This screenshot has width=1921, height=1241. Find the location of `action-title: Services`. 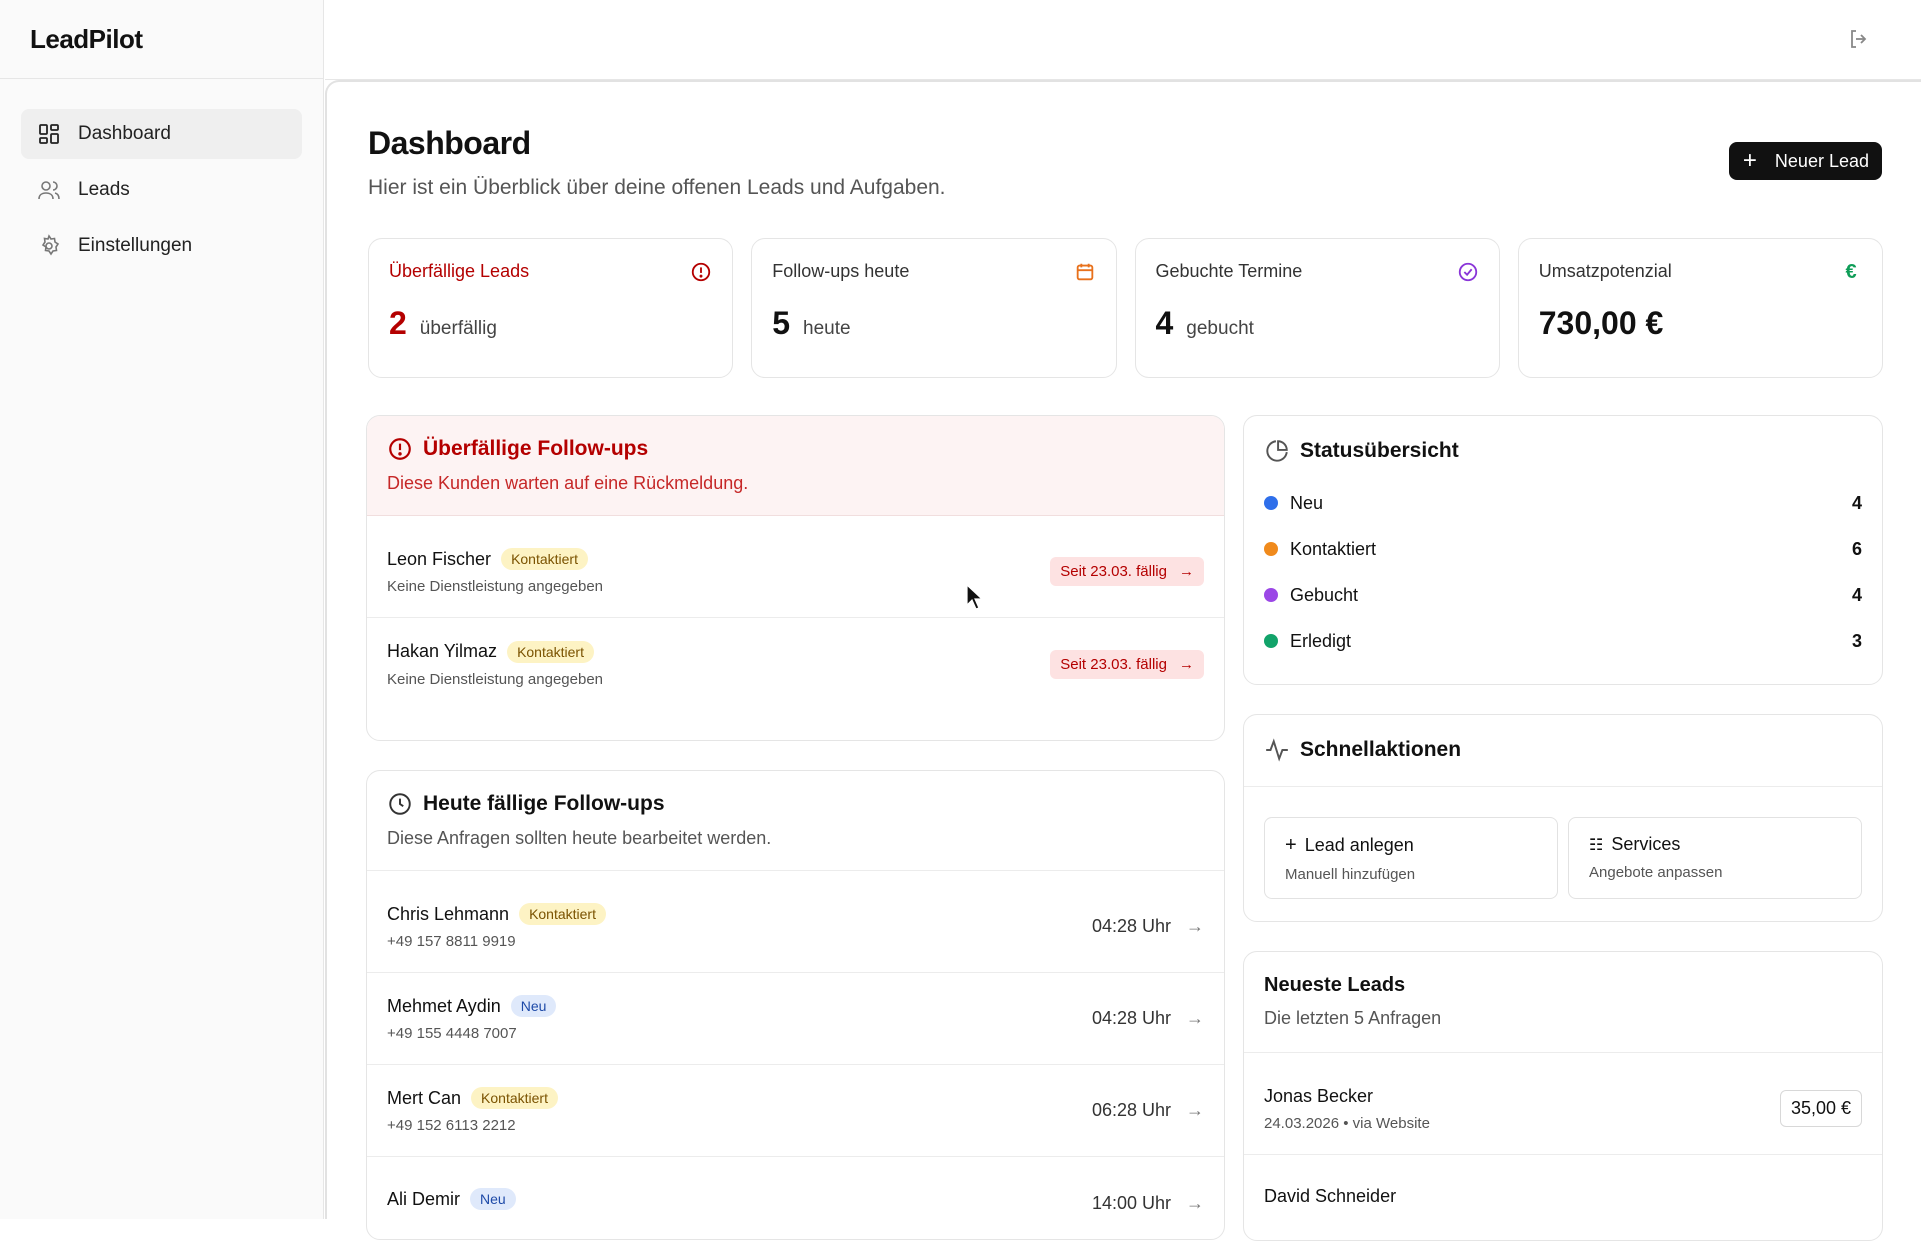

action-title: Services is located at coordinates (1645, 844).